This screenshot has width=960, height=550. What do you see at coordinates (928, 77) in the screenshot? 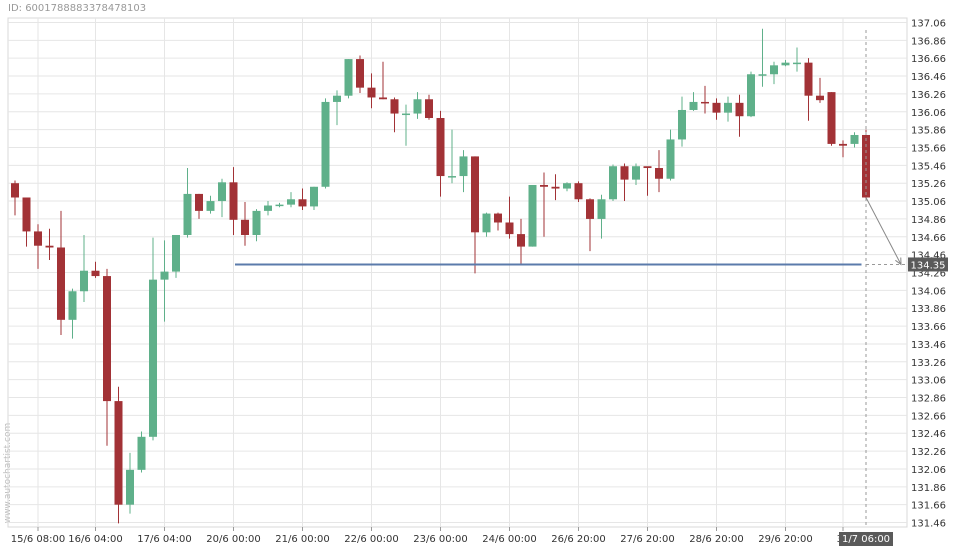
I see `y-tick-label: 136.46` at bounding box center [928, 77].